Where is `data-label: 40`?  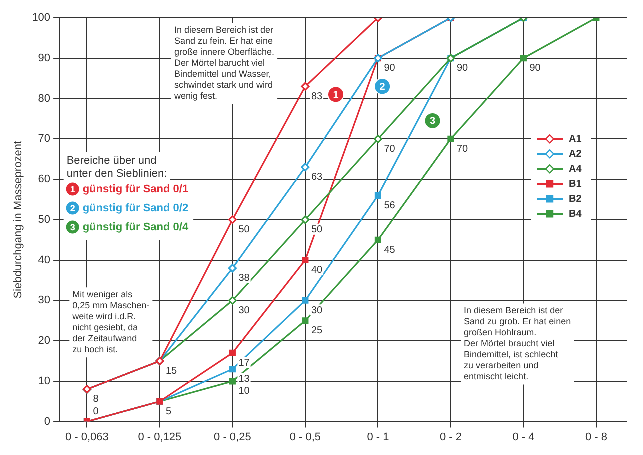
data-label: 40 is located at coordinates (317, 270).